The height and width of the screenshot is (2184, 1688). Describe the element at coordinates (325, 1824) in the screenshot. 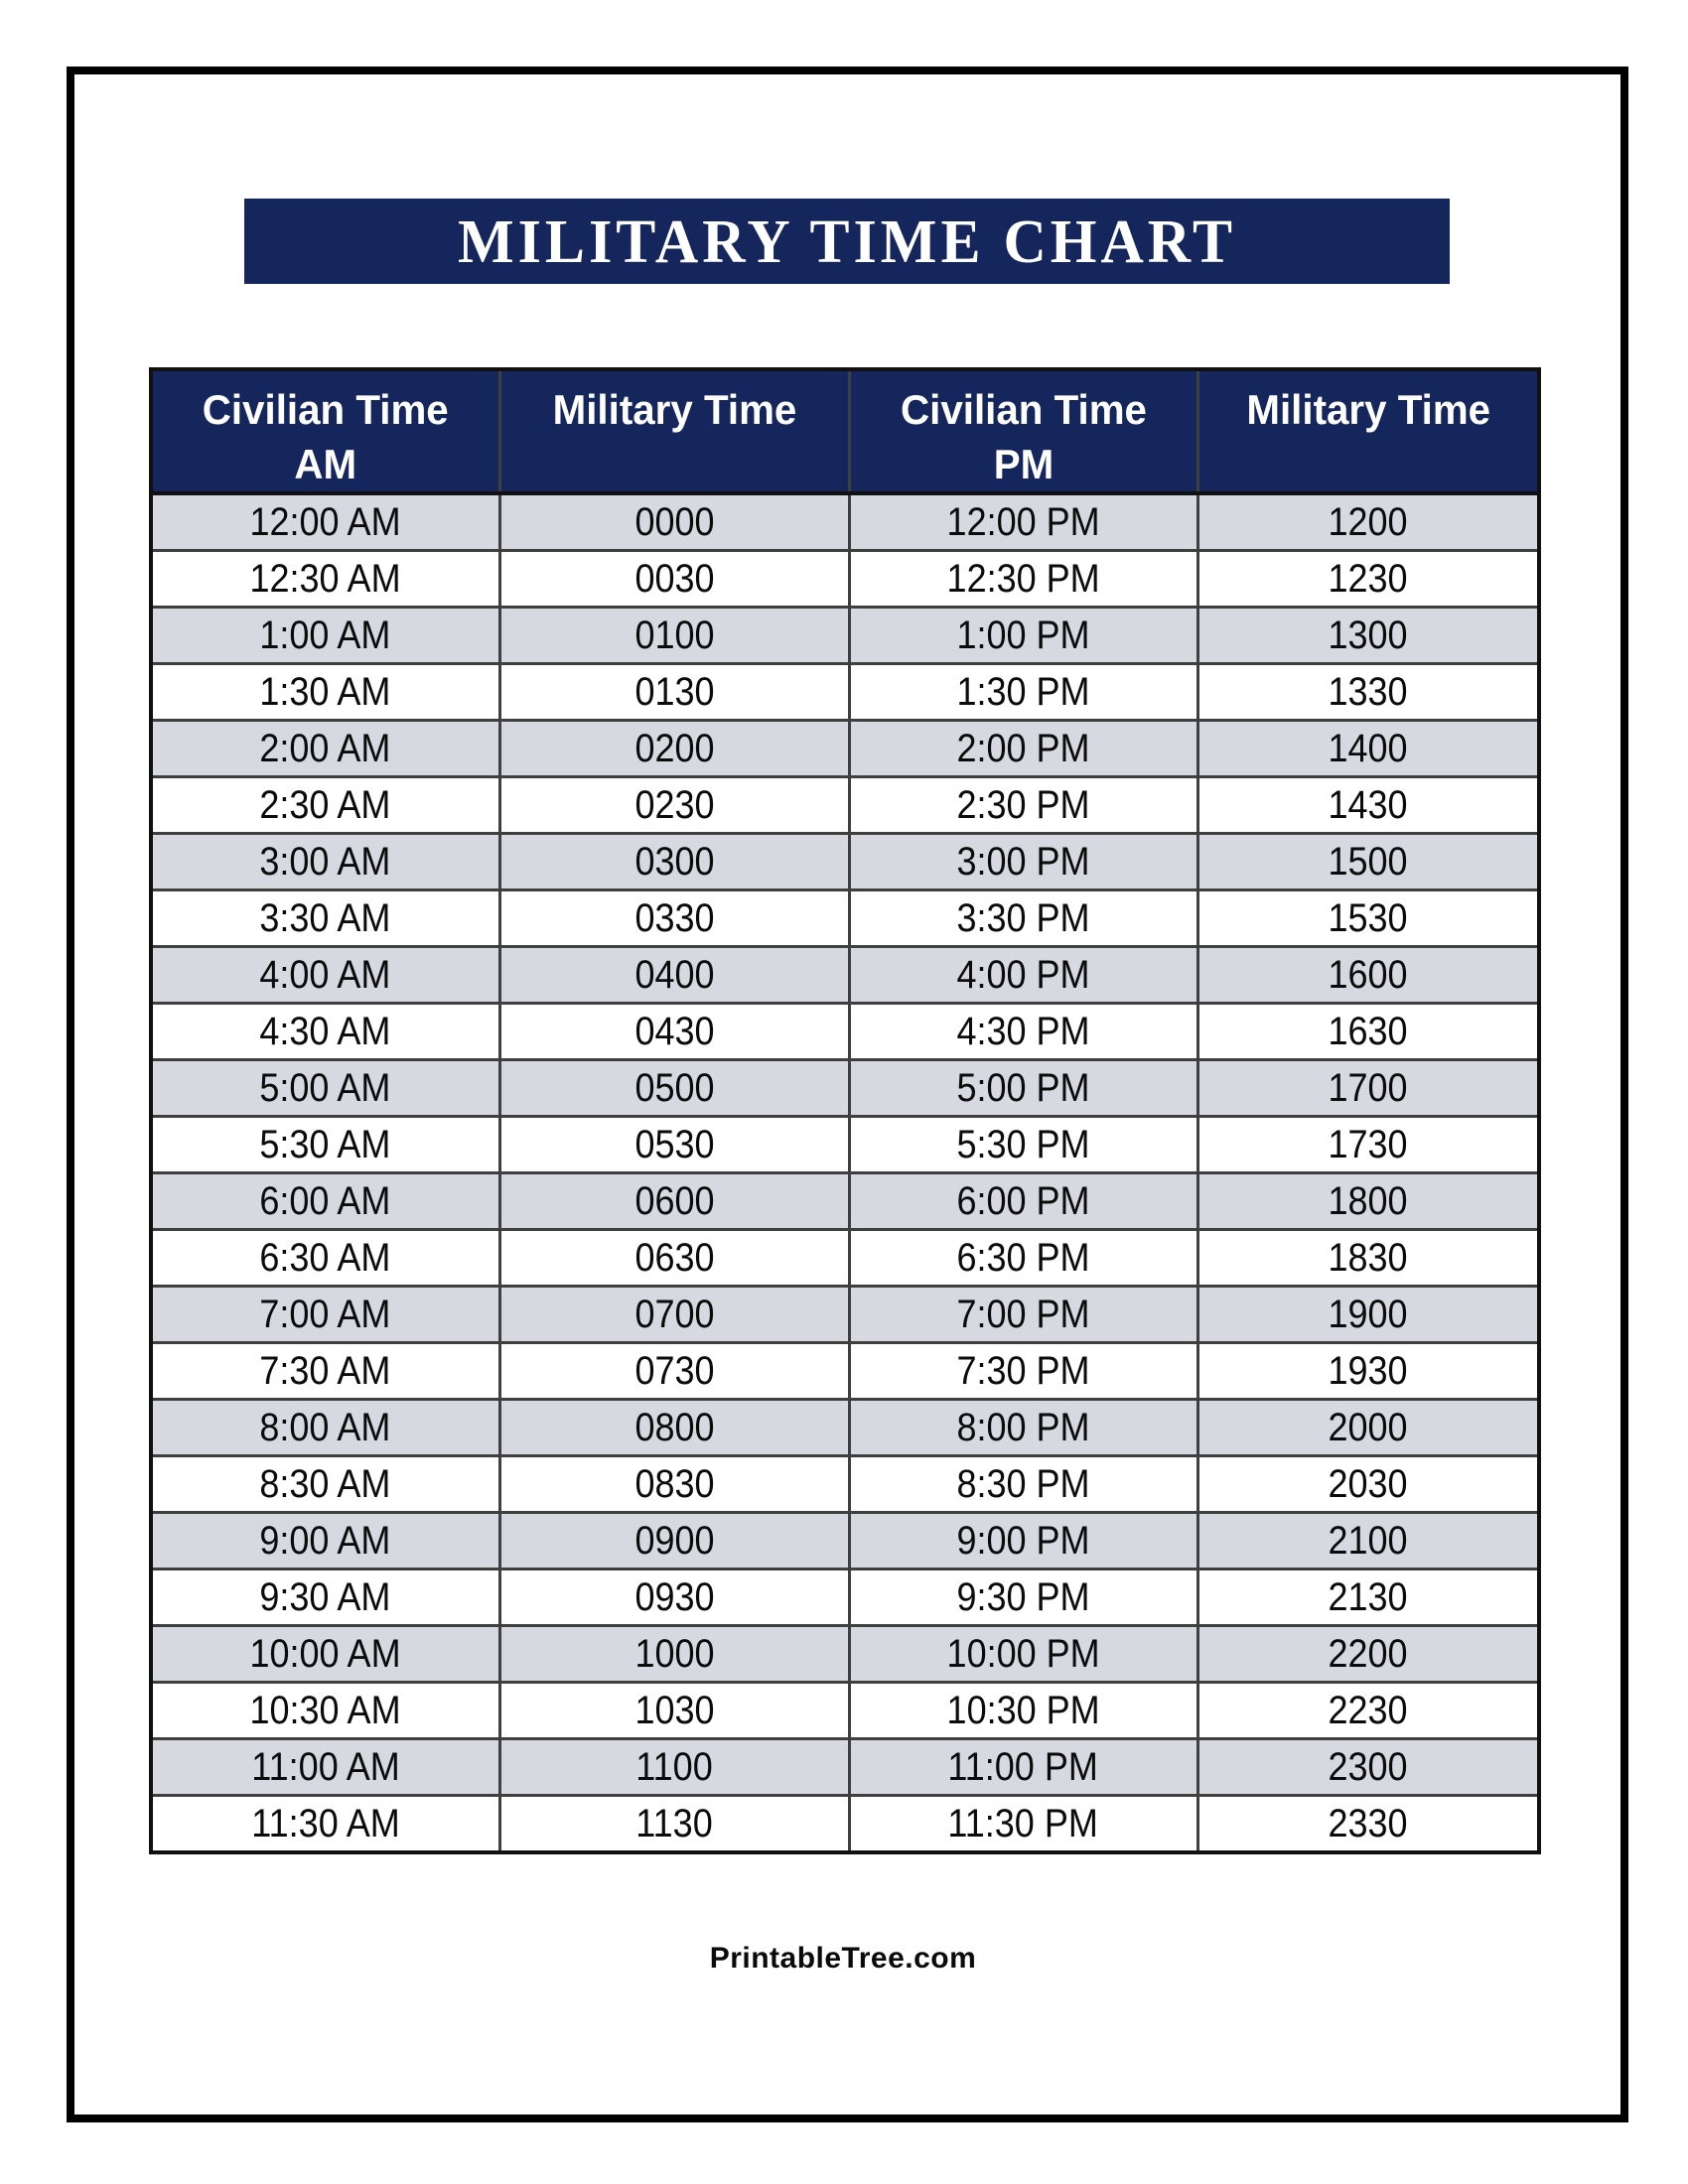

I see `table-cell: 11:30 AM` at that location.